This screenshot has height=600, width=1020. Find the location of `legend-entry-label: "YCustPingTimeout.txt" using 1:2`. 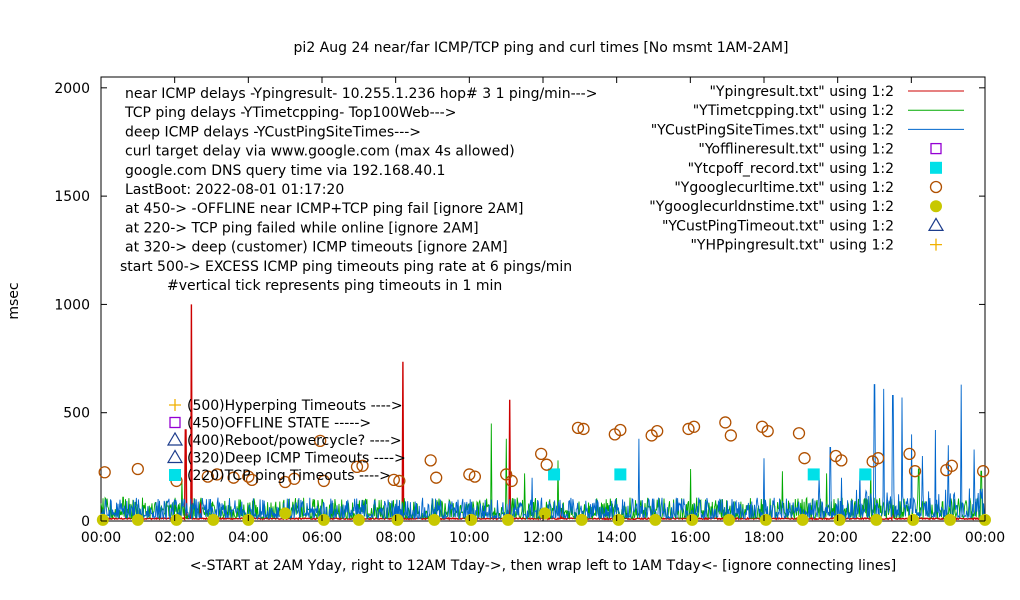

legend-entry-label: "YCustPingTimeout.txt" using 1:2 is located at coordinates (778, 226).